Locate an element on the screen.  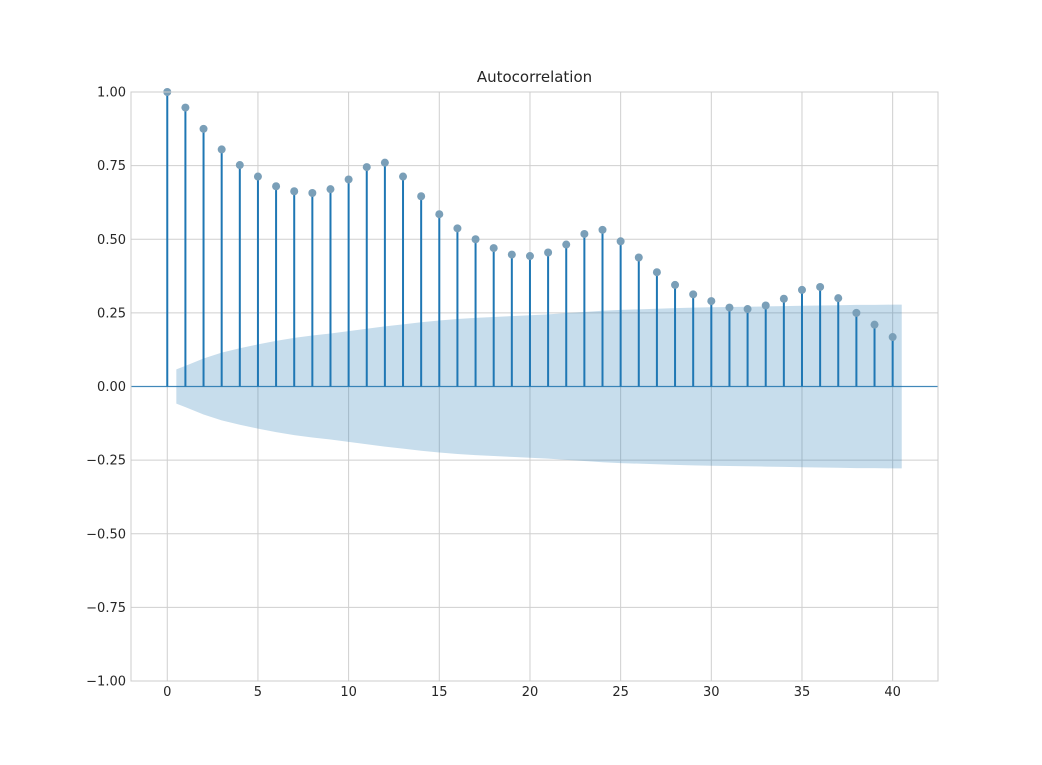
y-tick-label: 0.25 is located at coordinates (111, 313).